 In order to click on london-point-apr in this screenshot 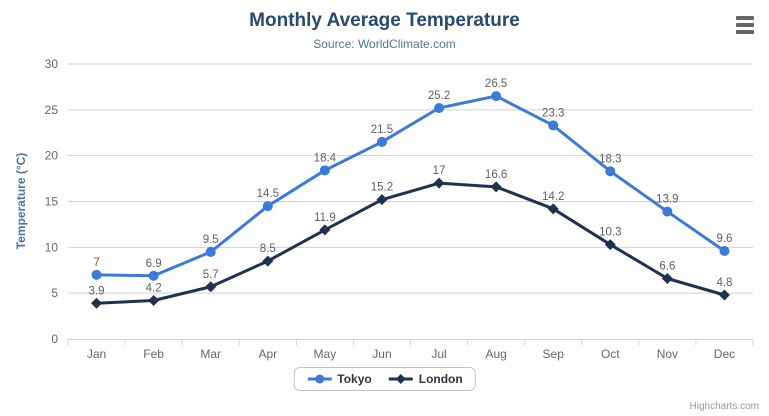, I will do `click(268, 261)`.